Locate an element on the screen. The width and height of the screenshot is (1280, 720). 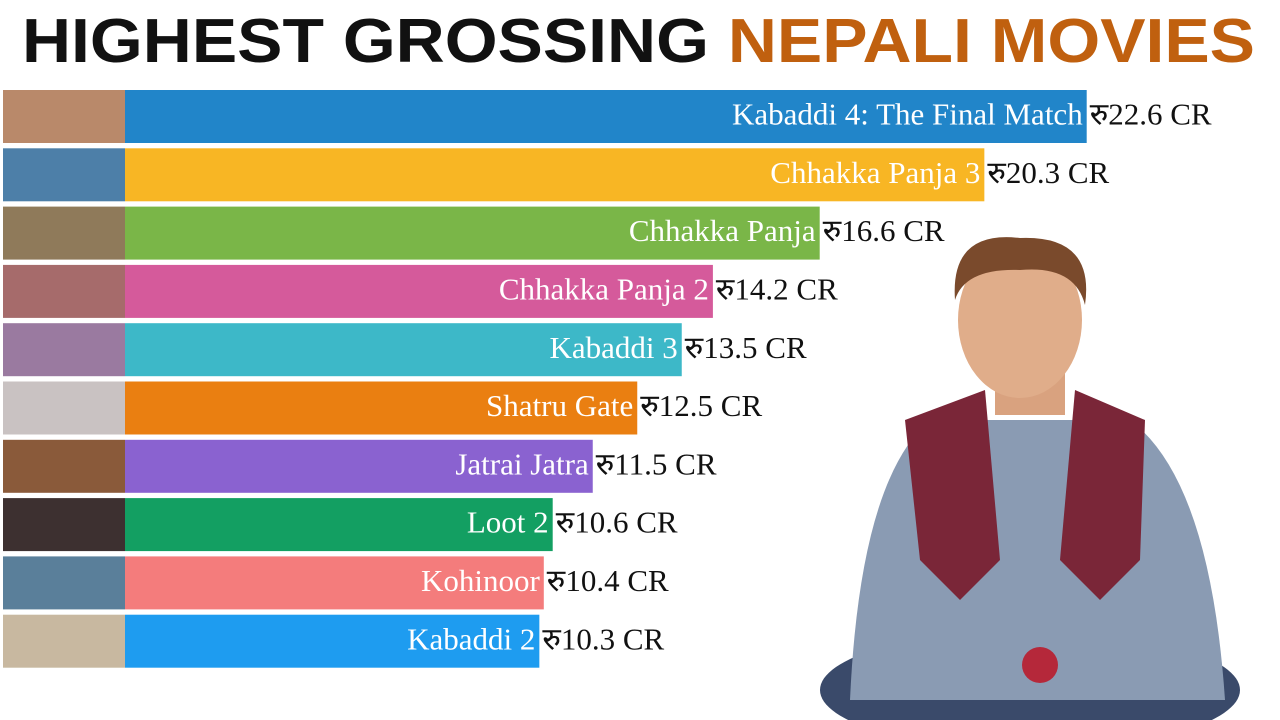
value-label: रु10.6 CR is located at coordinates (617, 522).